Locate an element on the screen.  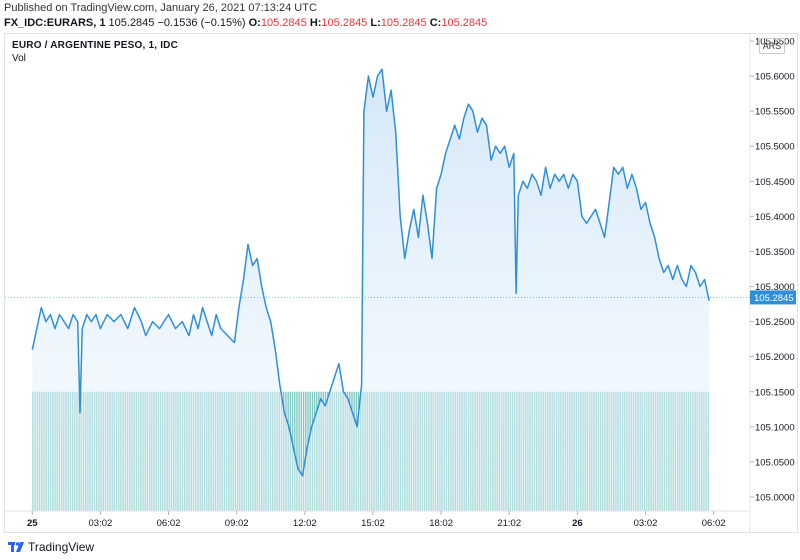
last-price-tag-bg is located at coordinates (773, 297).